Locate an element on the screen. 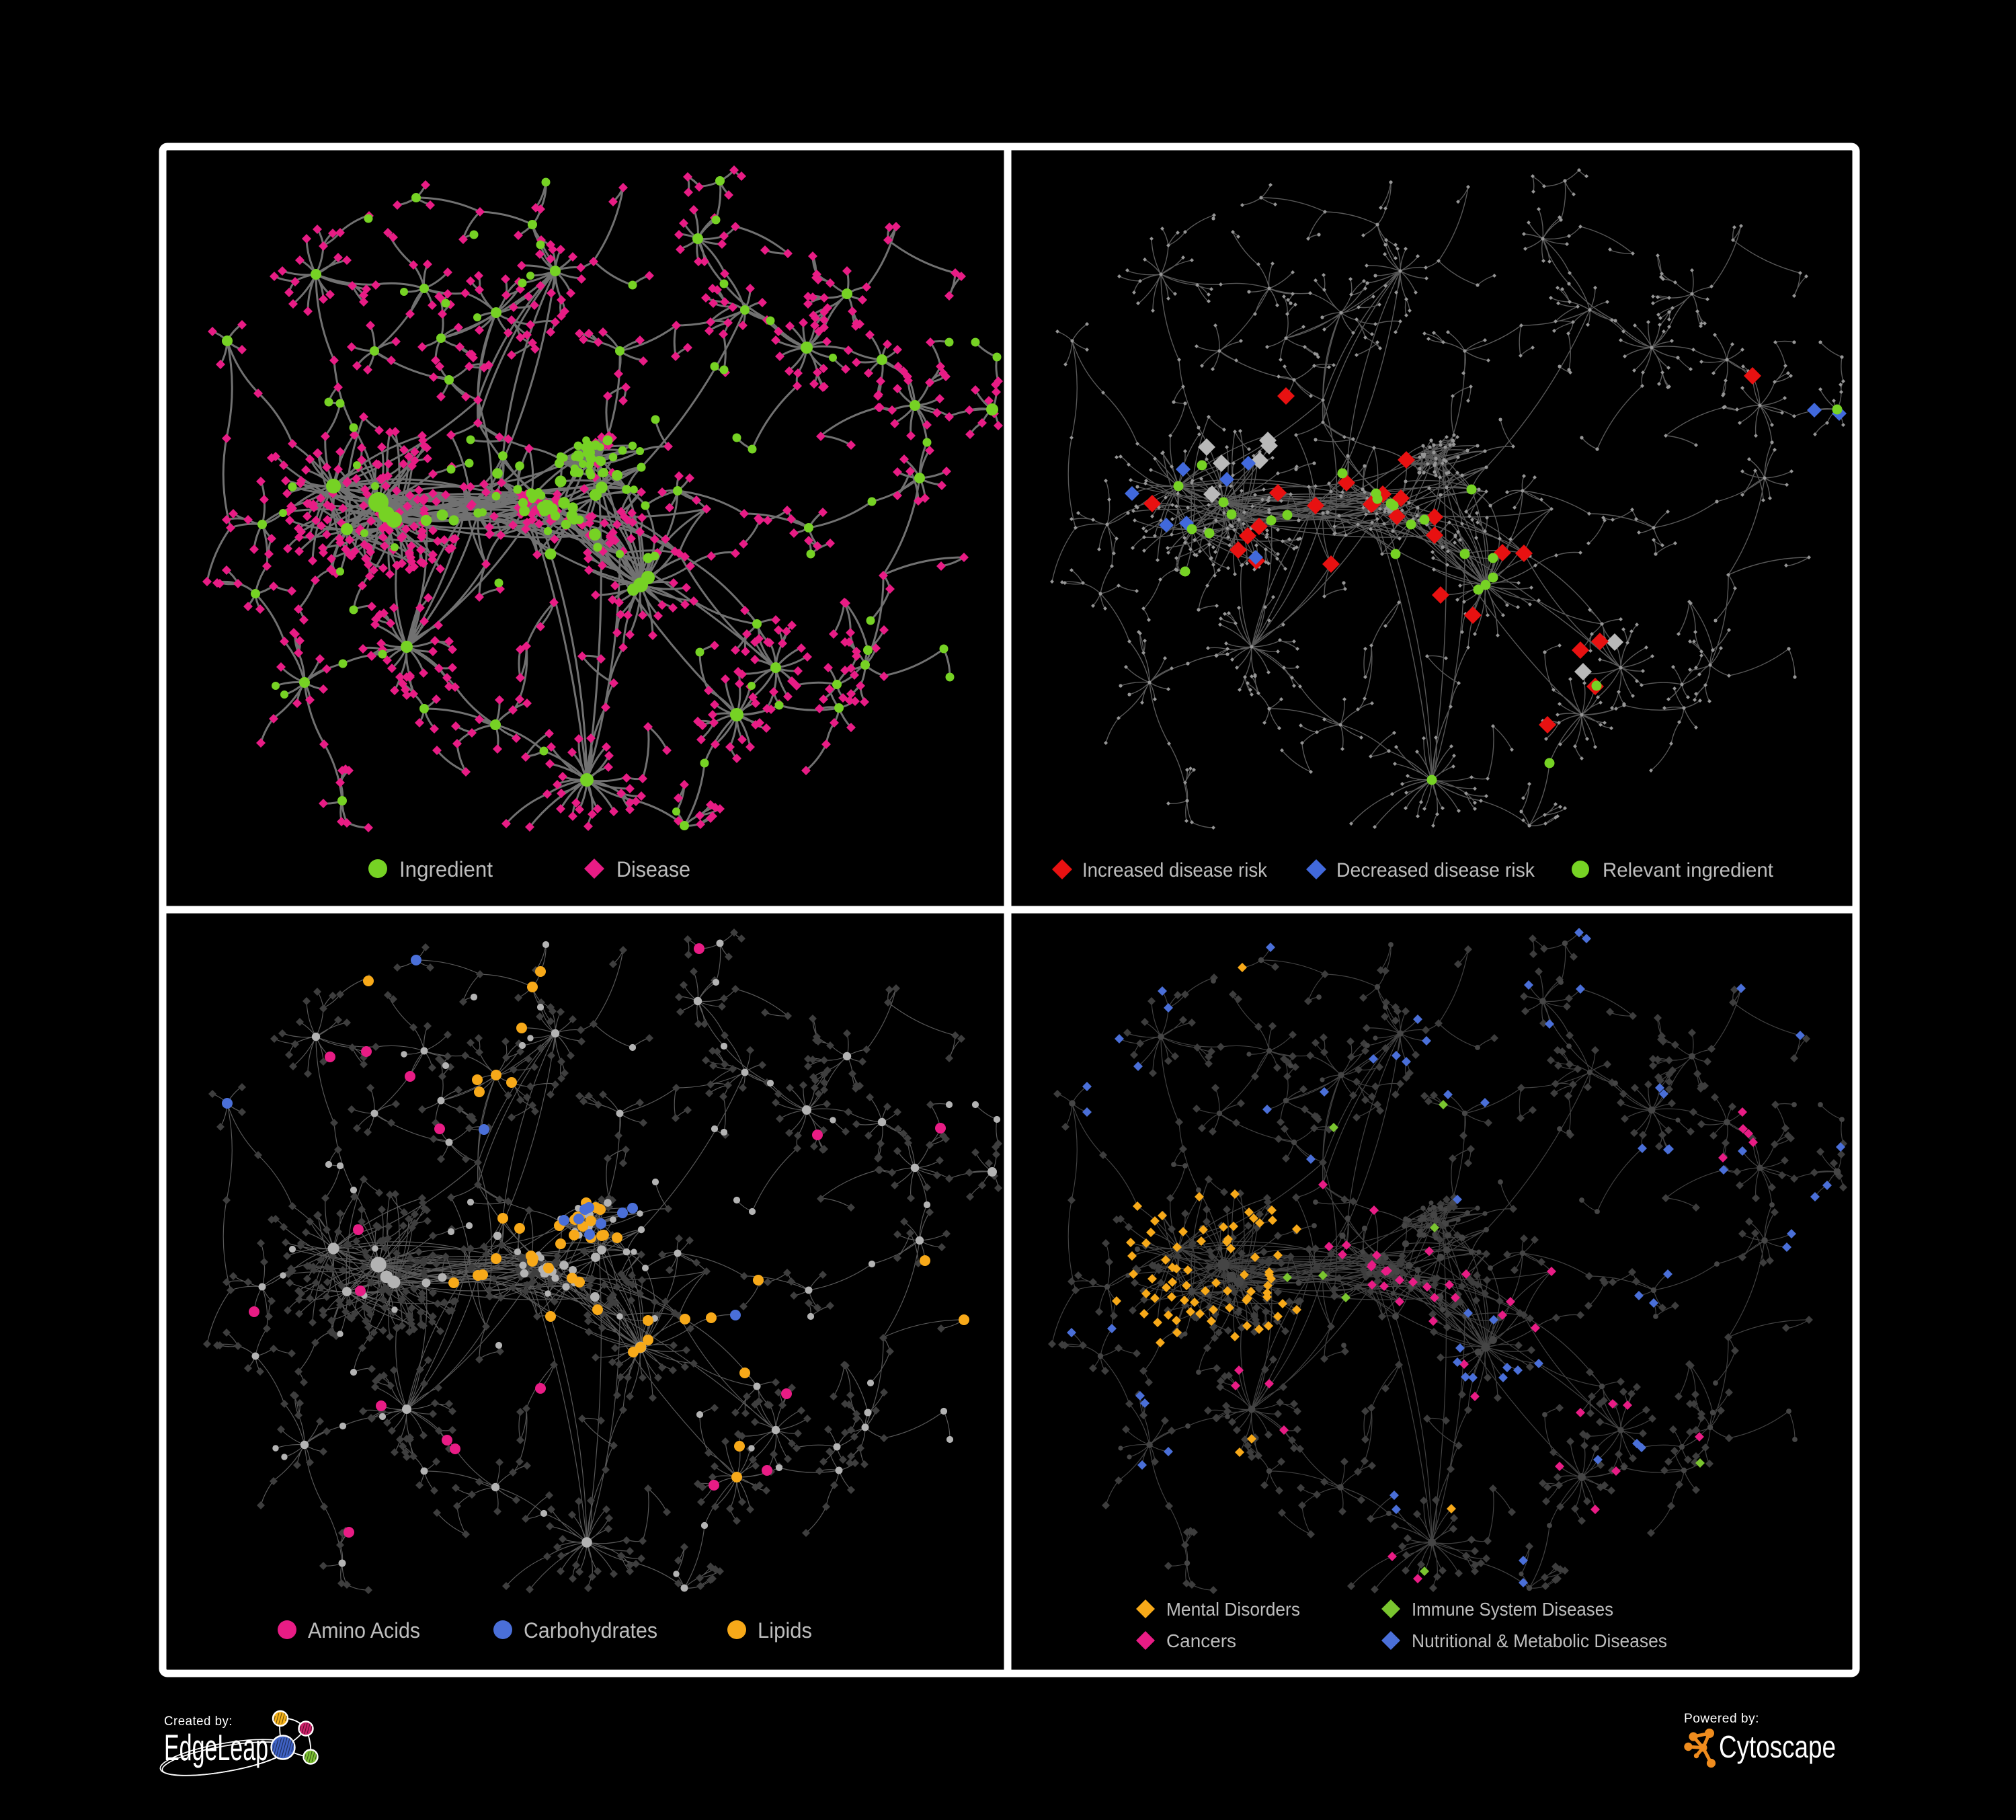  svg-text: Cancers is located at coordinates (1201, 1640).